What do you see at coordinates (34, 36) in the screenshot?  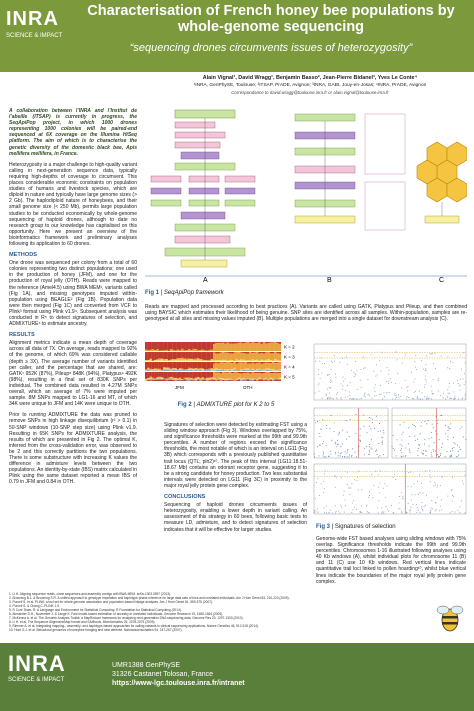 I see `logo-subtitle: SCIENCE & IMPACT` at bounding box center [34, 36].